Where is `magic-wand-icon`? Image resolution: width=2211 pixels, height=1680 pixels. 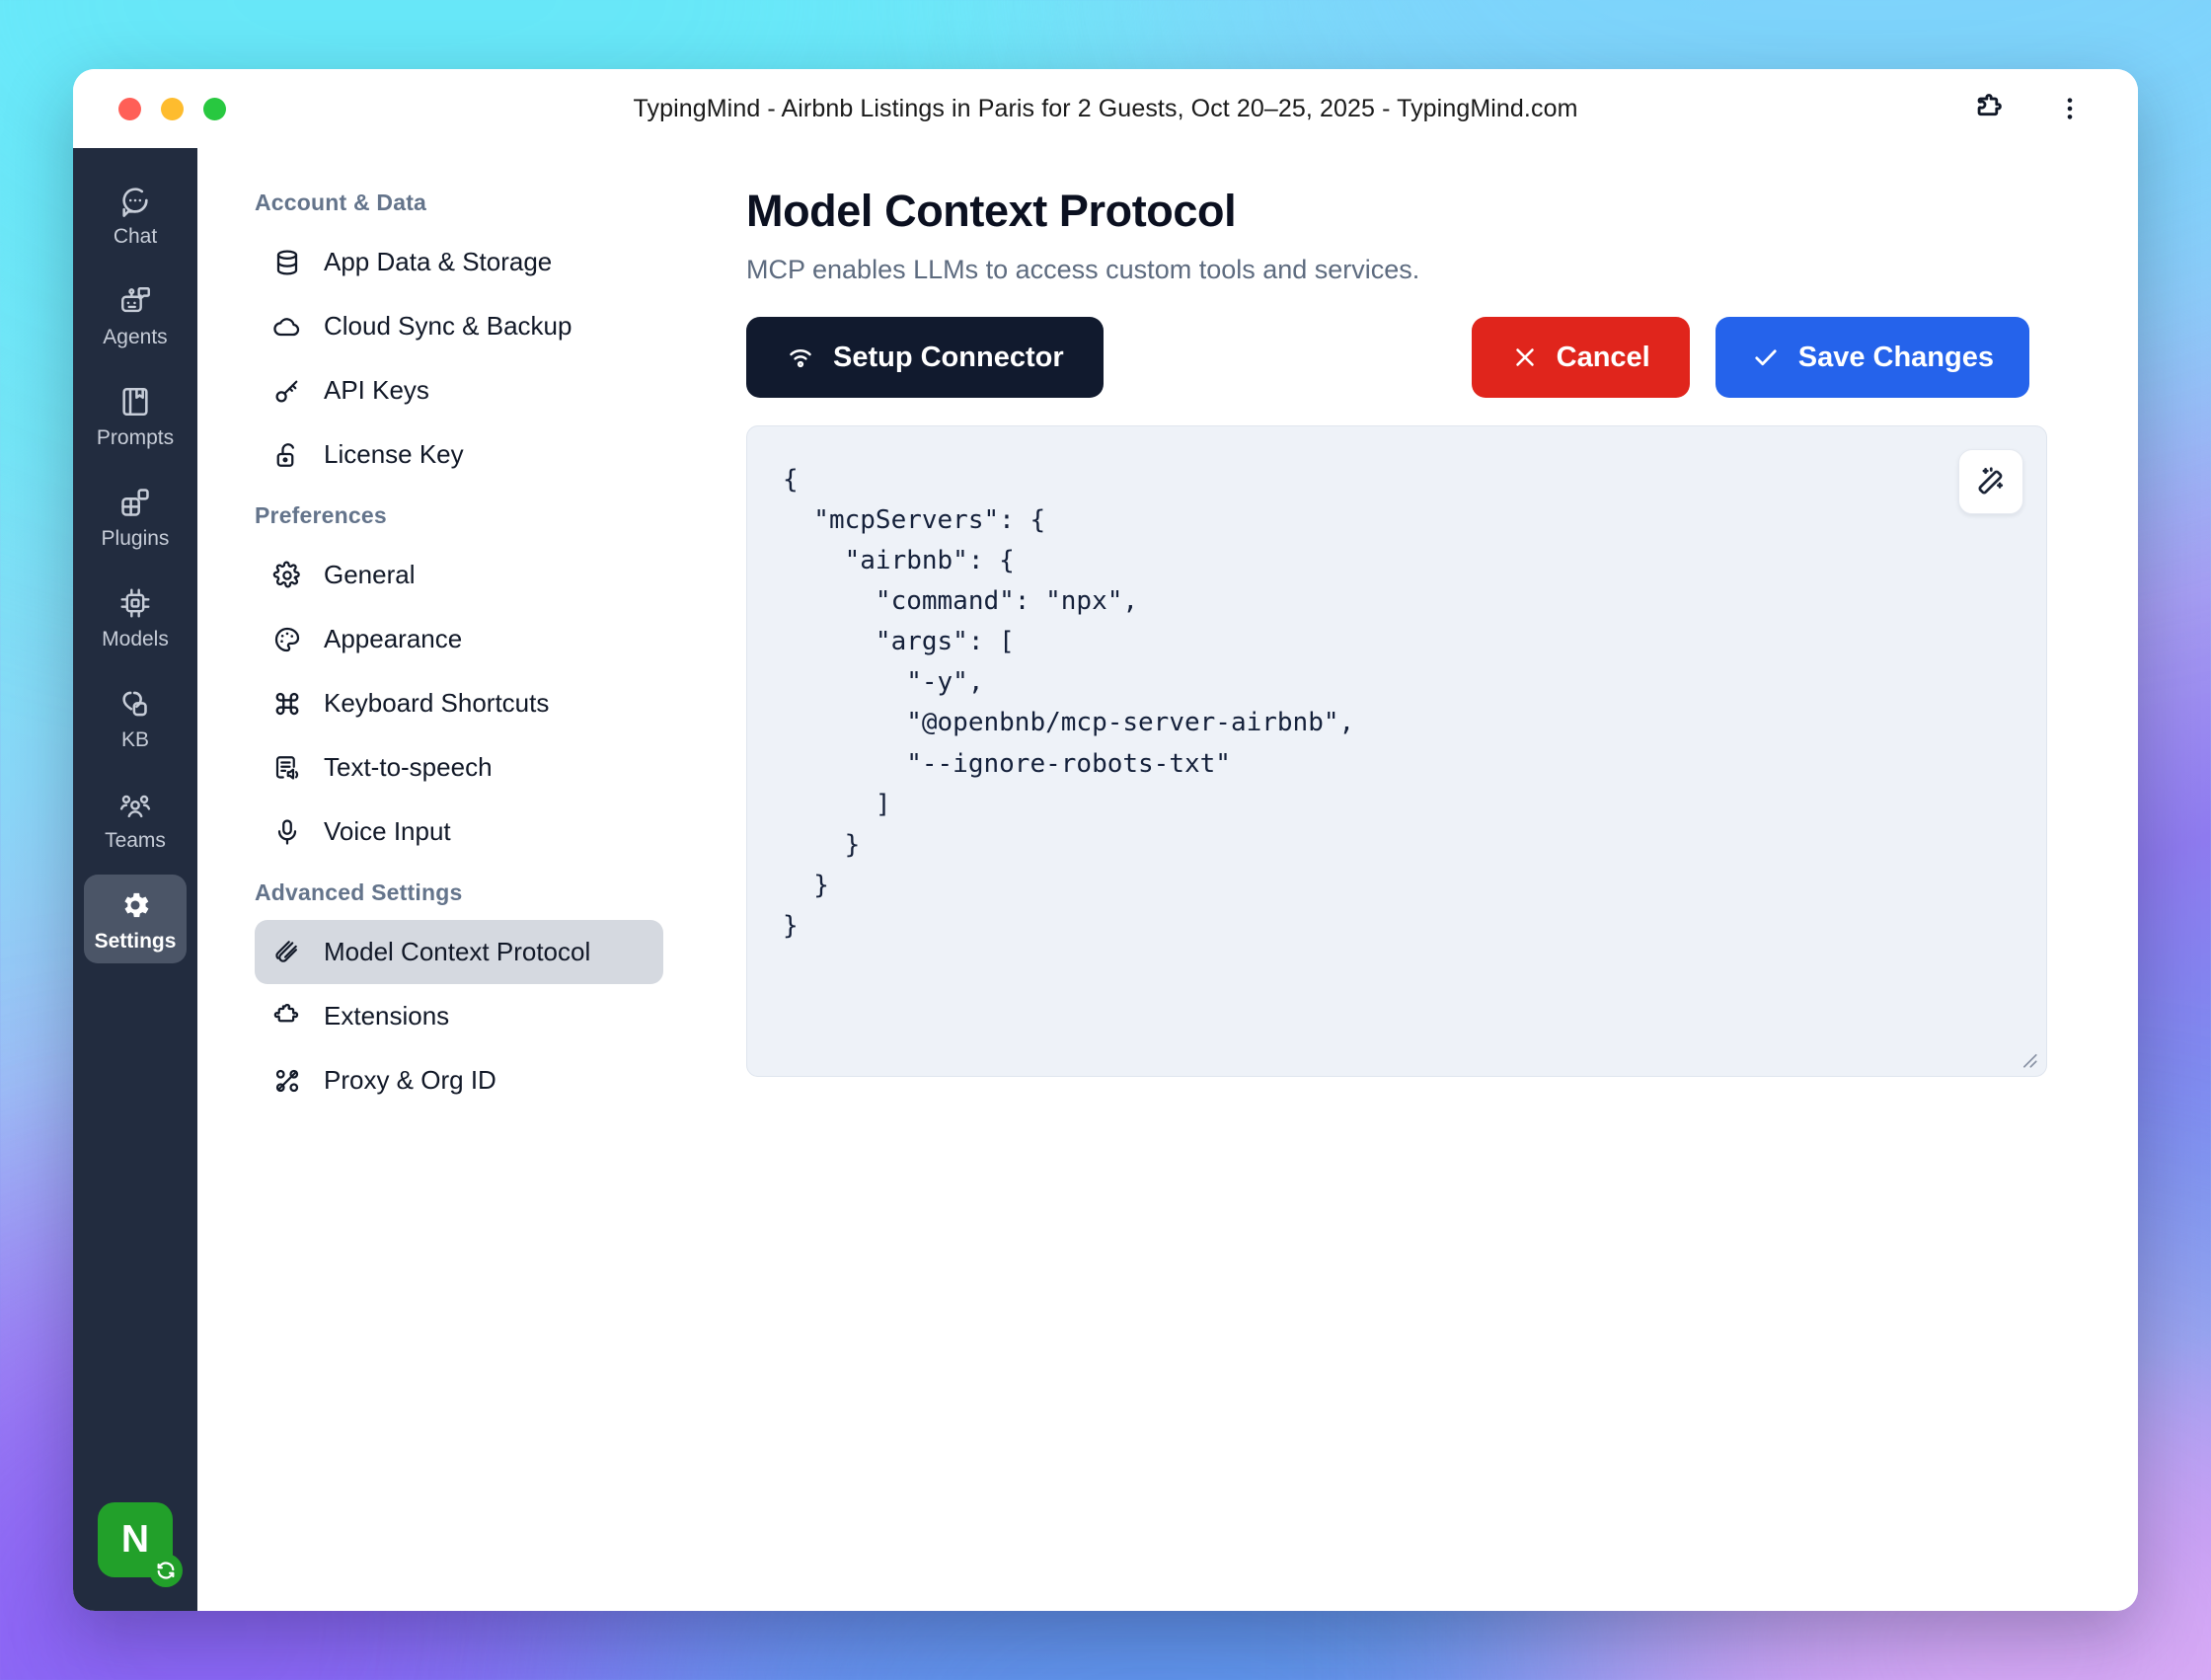 magic-wand-icon is located at coordinates (1990, 481).